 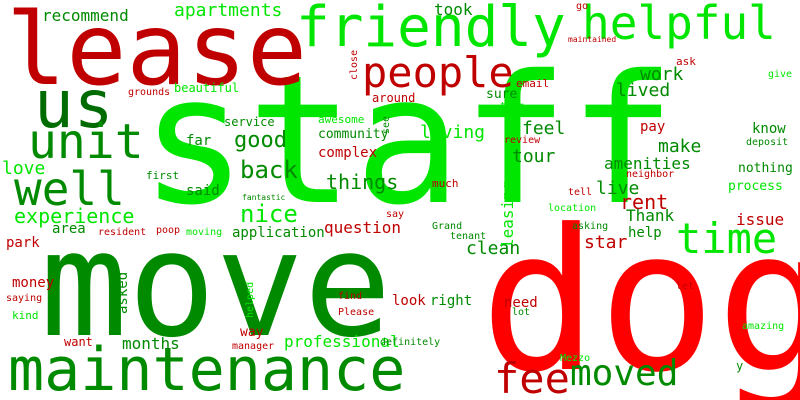 What do you see at coordinates (765, 168) in the screenshot?
I see `word: nothing` at bounding box center [765, 168].